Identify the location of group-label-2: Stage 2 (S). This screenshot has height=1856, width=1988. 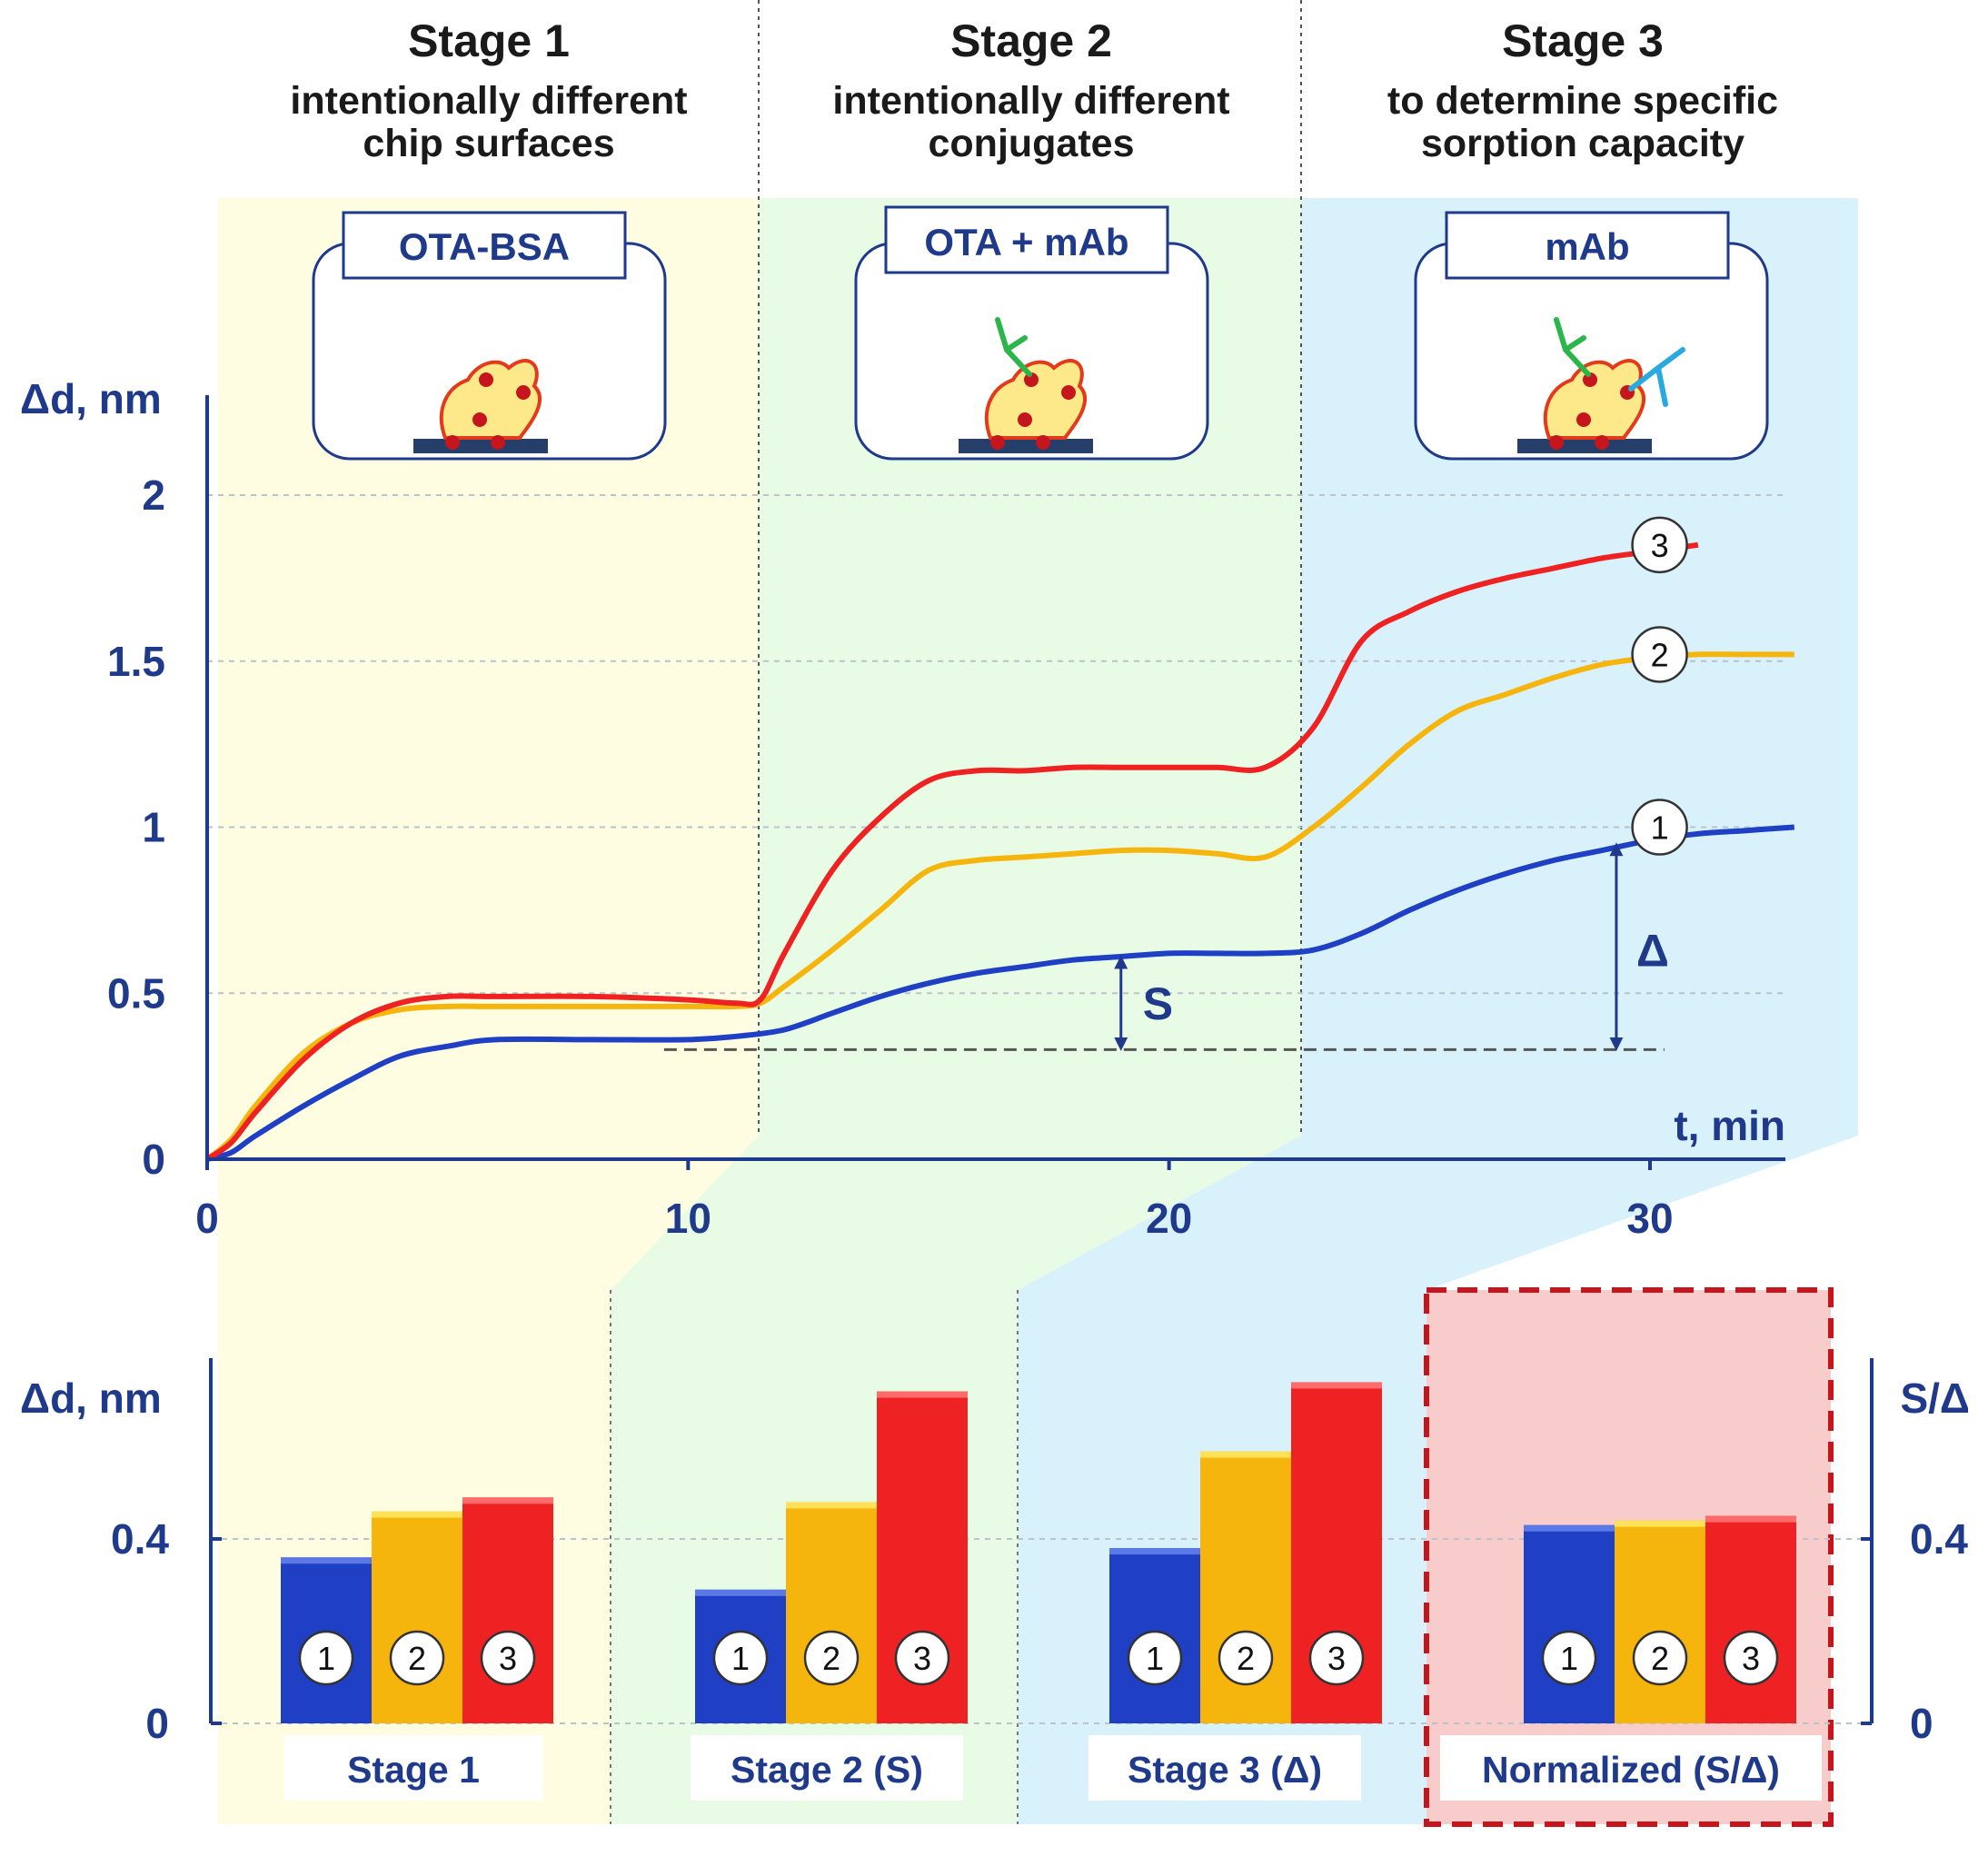
(827, 1770).